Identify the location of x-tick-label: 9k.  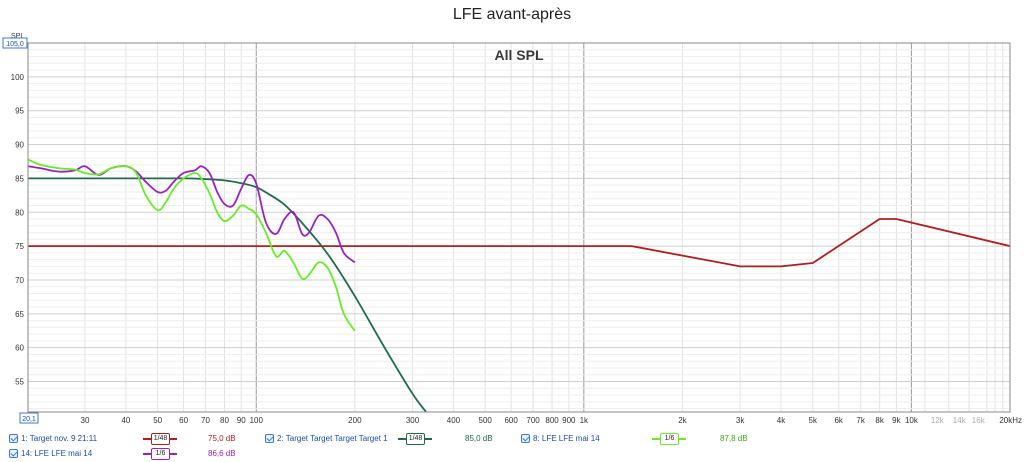
(896, 420).